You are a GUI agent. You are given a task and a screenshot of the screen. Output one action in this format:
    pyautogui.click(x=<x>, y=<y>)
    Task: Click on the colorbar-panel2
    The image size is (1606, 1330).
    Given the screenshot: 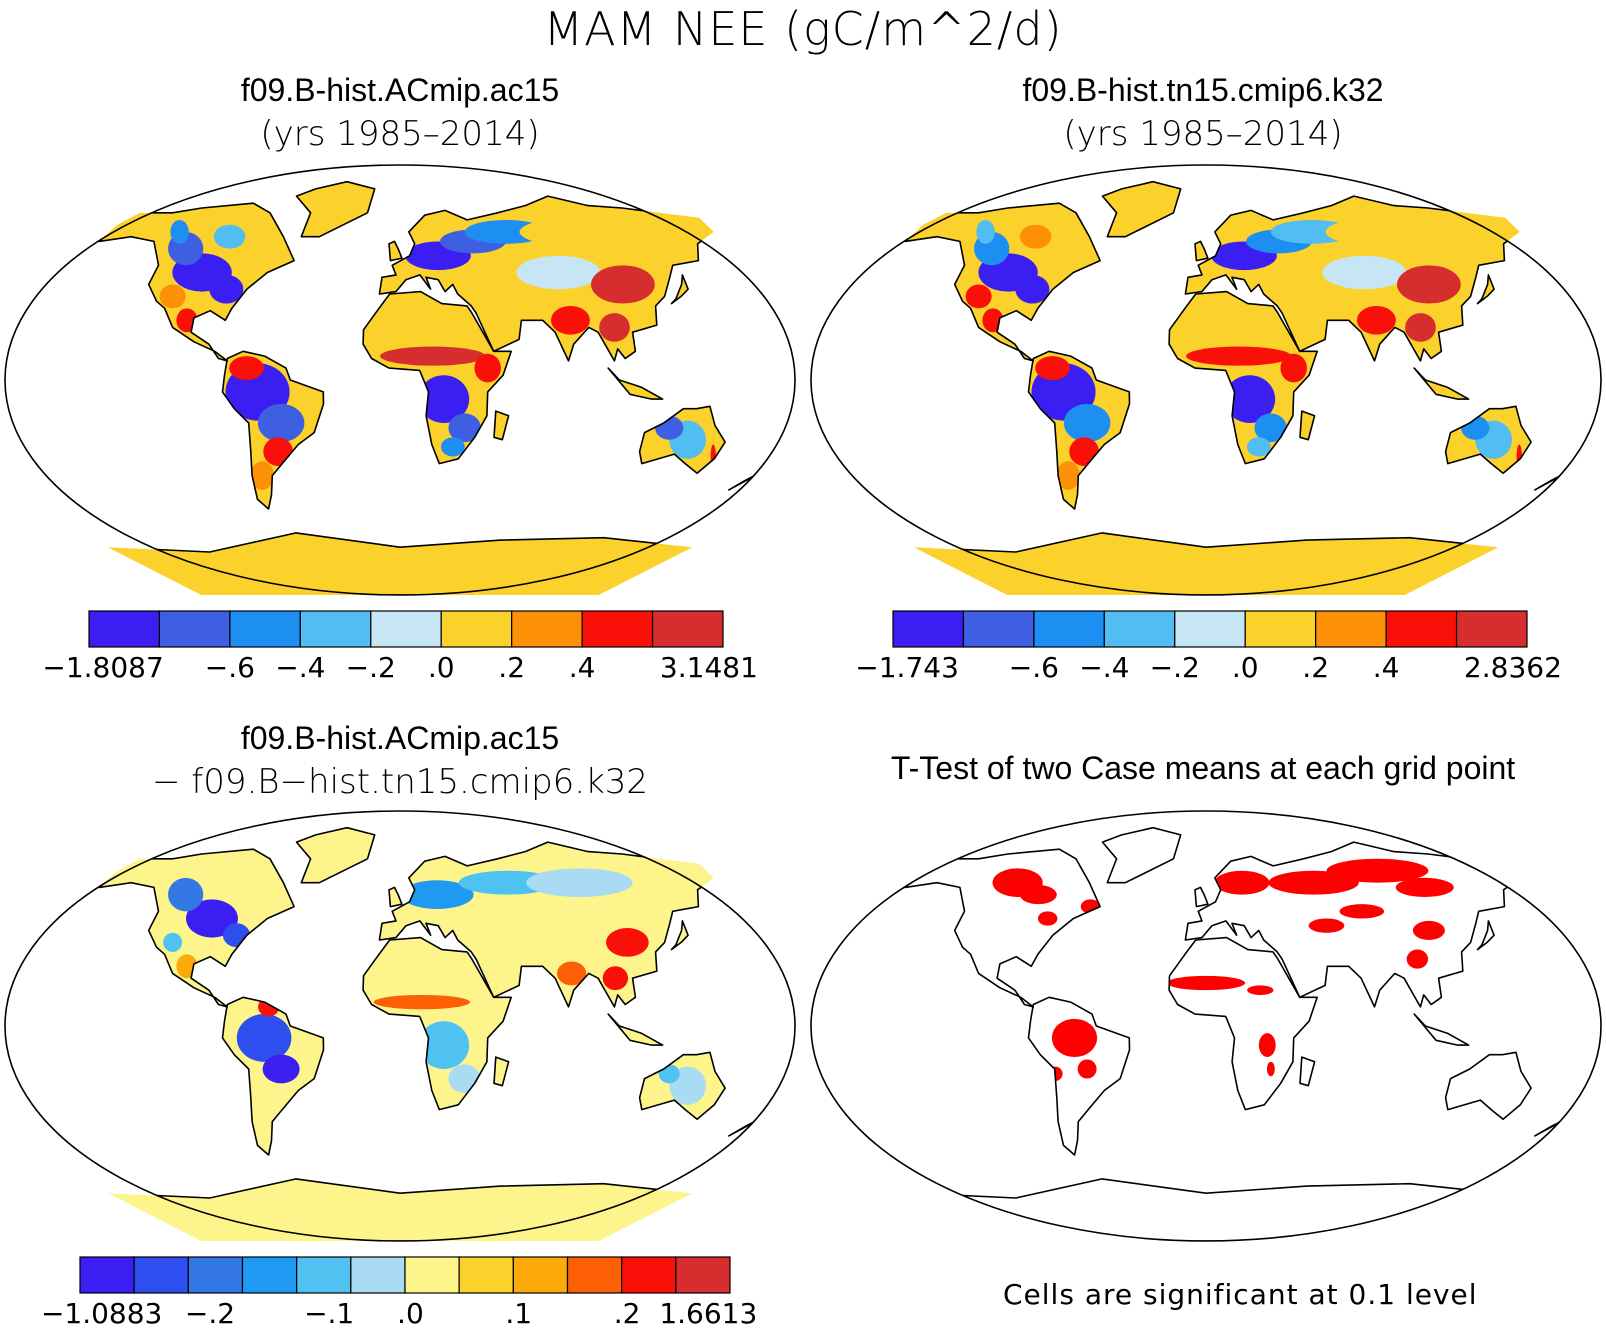 What is the action you would take?
    pyautogui.click(x=1210, y=629)
    